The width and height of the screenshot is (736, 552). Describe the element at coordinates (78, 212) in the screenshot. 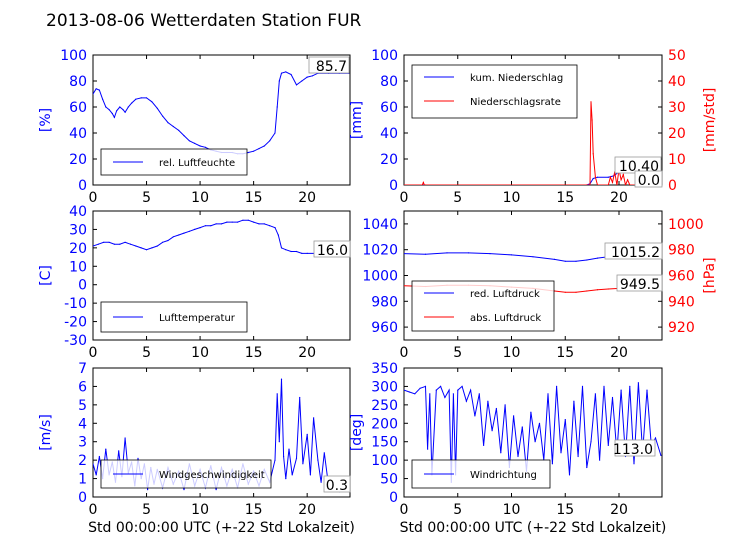

I see `y-tick-label: 40` at that location.